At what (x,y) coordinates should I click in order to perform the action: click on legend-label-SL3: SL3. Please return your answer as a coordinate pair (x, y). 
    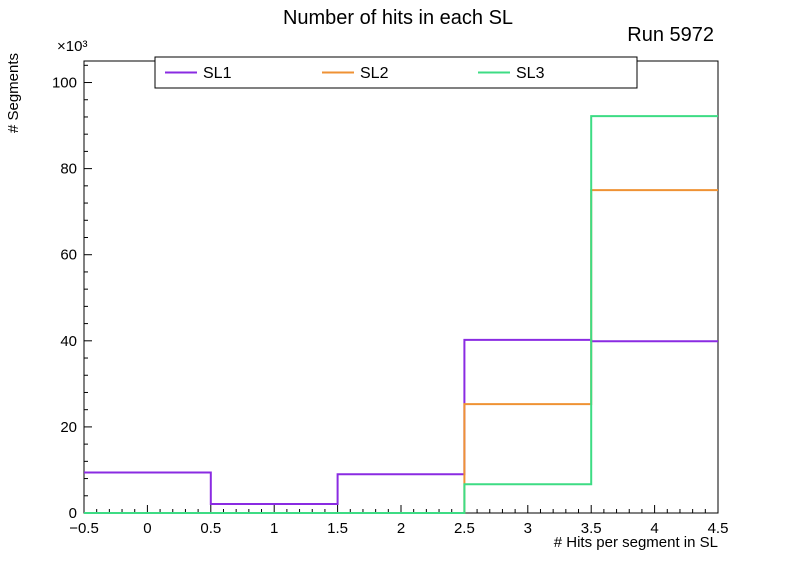
    Looking at the image, I should click on (530, 73).